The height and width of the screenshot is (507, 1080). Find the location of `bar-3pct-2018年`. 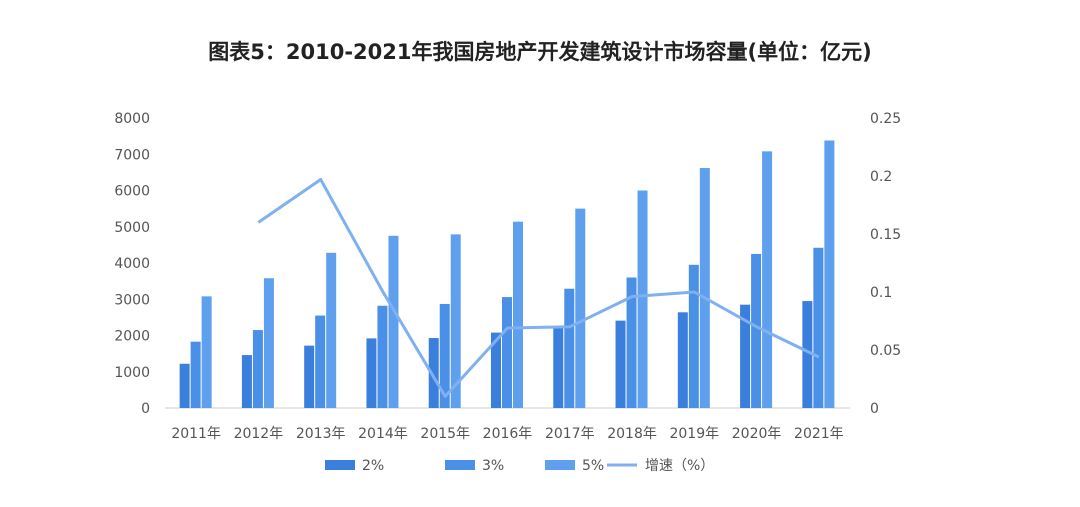

bar-3pct-2018年 is located at coordinates (631, 342).